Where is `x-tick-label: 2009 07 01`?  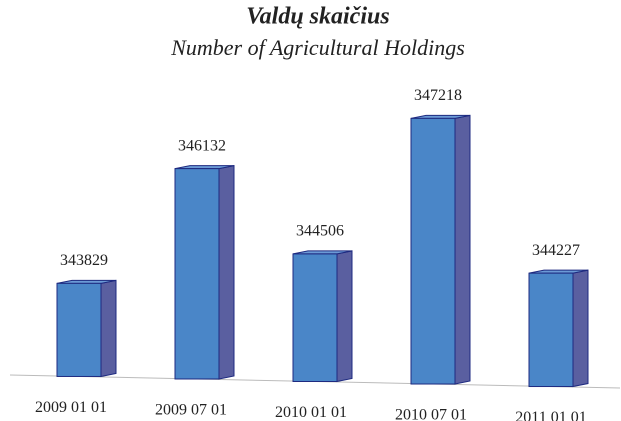
x-tick-label: 2009 07 01 is located at coordinates (191, 410).